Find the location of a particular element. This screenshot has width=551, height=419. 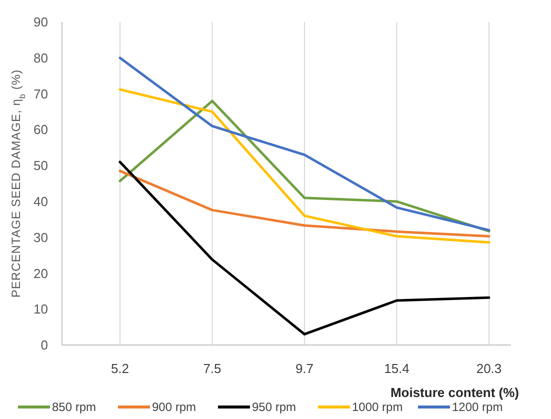

y-tick-label: 70 is located at coordinates (41, 94).